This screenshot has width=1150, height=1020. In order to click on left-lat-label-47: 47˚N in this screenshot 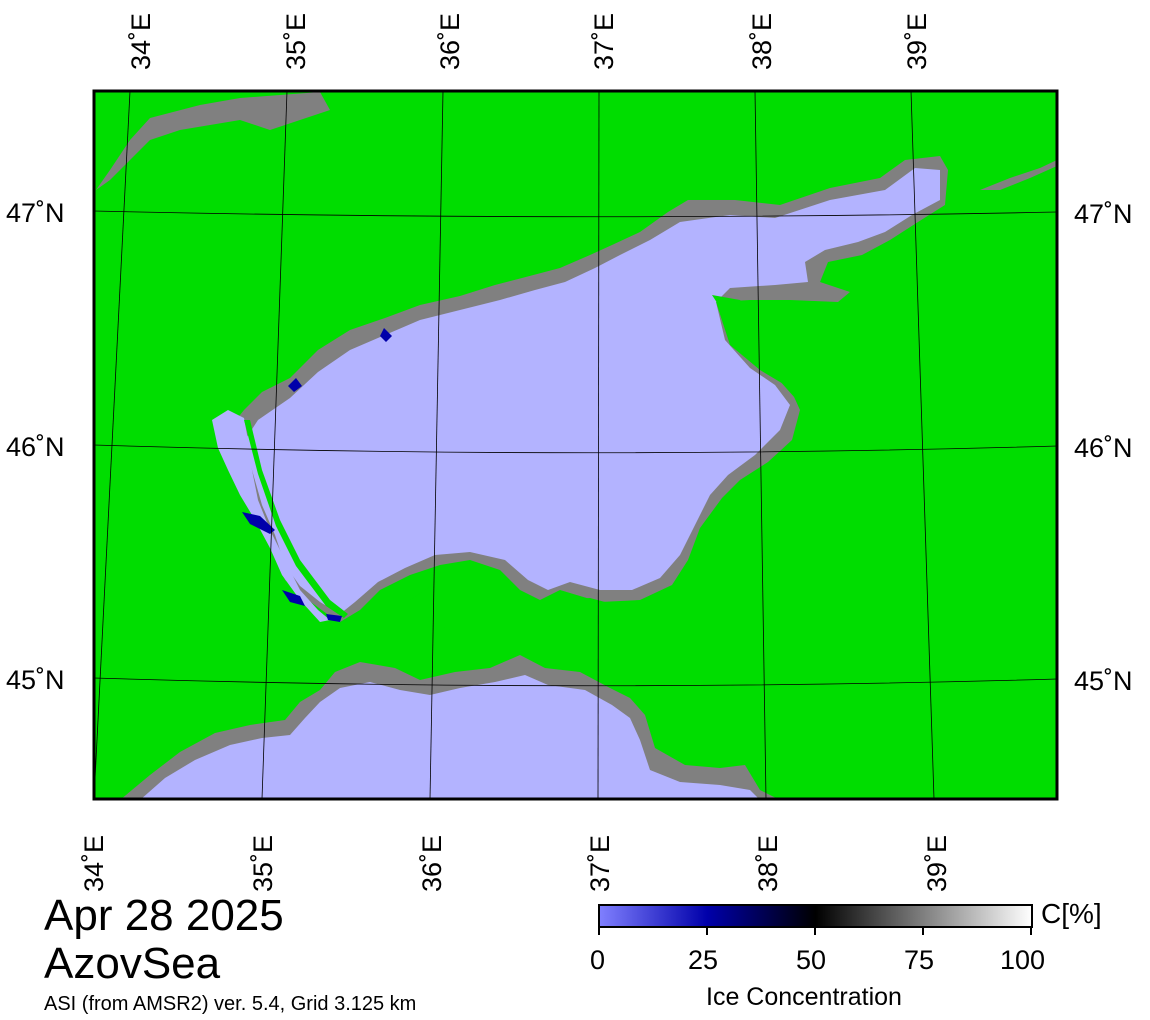, I will do `click(35, 213)`.